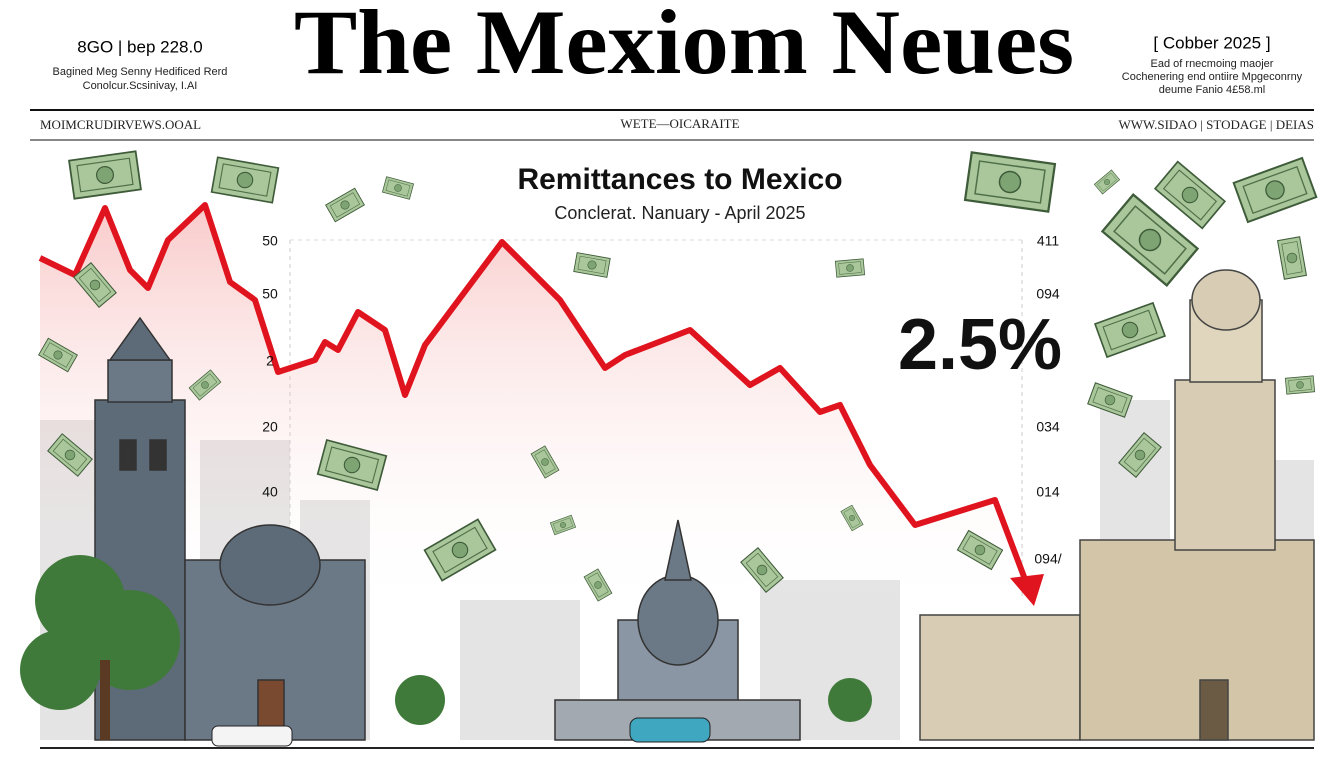 Image resolution: width=1344 pixels, height=768 pixels. What do you see at coordinates (679, 123) in the screenshot?
I see `nav-center: WETE—OICARAITE` at bounding box center [679, 123].